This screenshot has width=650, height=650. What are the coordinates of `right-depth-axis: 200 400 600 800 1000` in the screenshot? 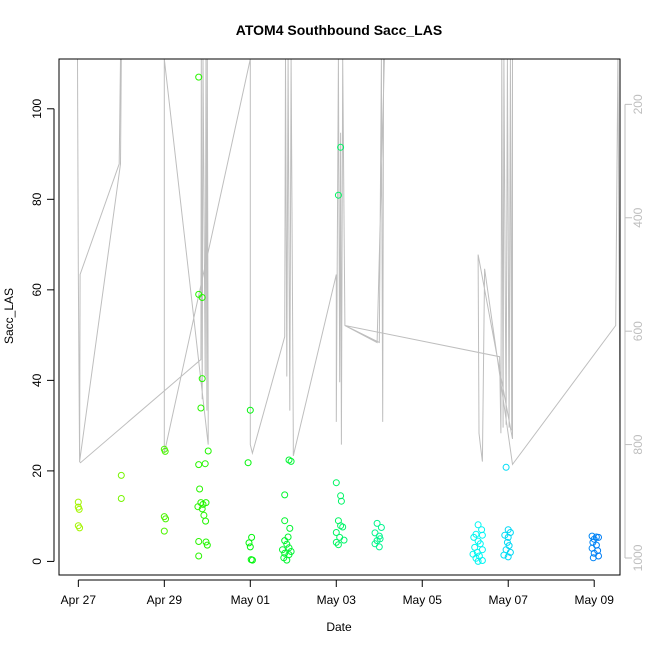 It's located at (634, 332).